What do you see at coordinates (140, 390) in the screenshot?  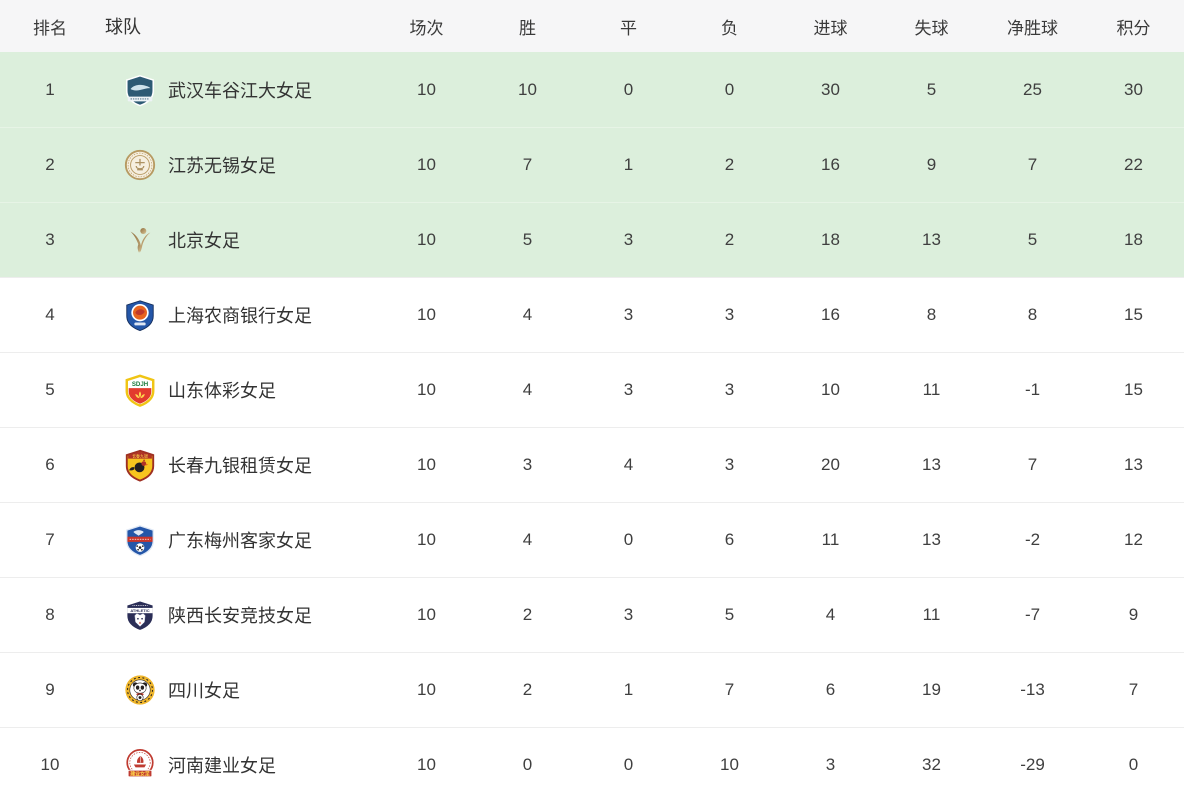 I see `team-logo-shandong-icon: SDJH` at bounding box center [140, 390].